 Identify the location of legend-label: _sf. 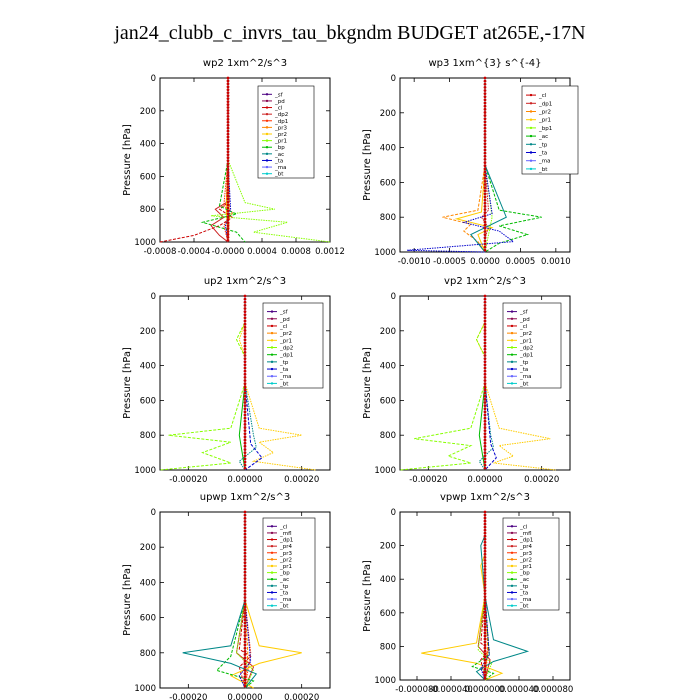
(279, 95).